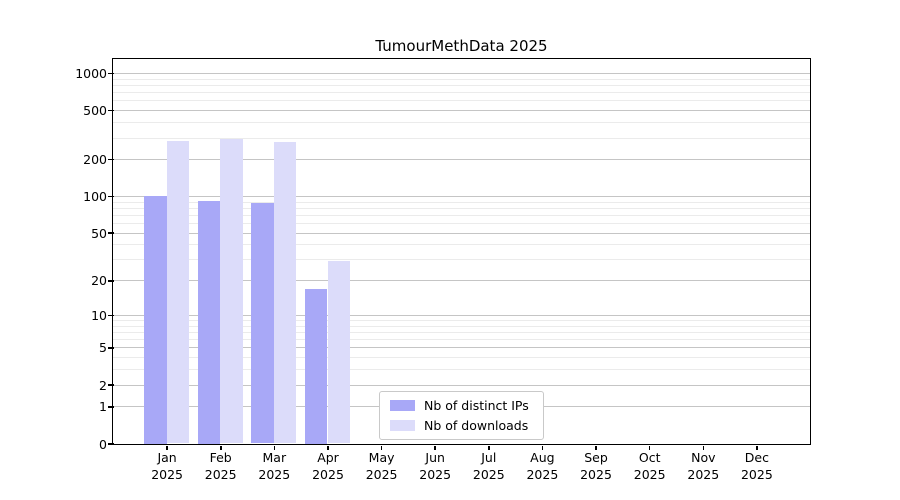 The image size is (900, 500). I want to click on x-tick-month: Aug, so click(542, 457).